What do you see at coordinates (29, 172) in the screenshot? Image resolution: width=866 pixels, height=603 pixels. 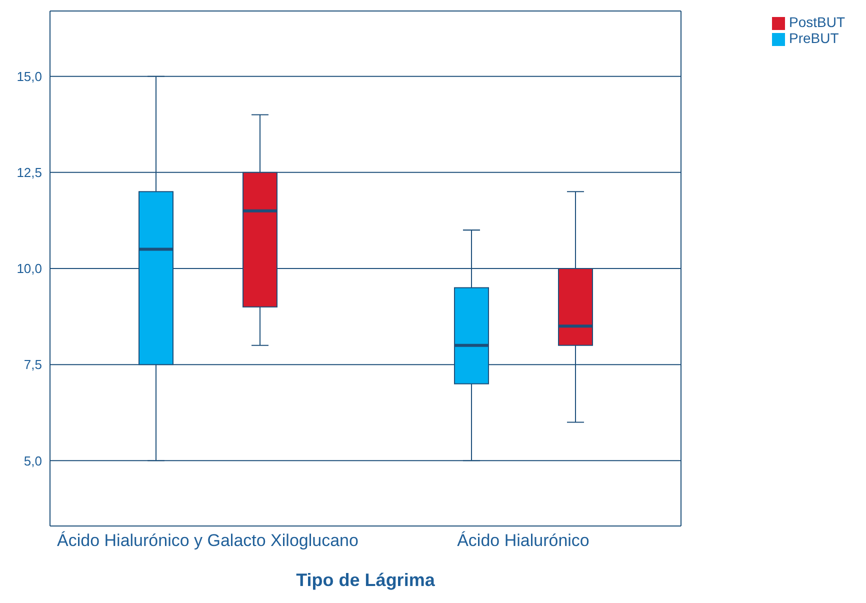 I see `y-tick-label: 12,5` at bounding box center [29, 172].